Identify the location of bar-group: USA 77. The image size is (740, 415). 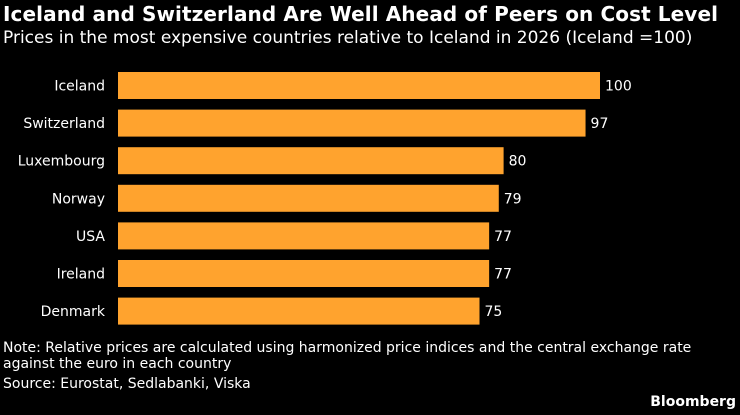
(294, 236).